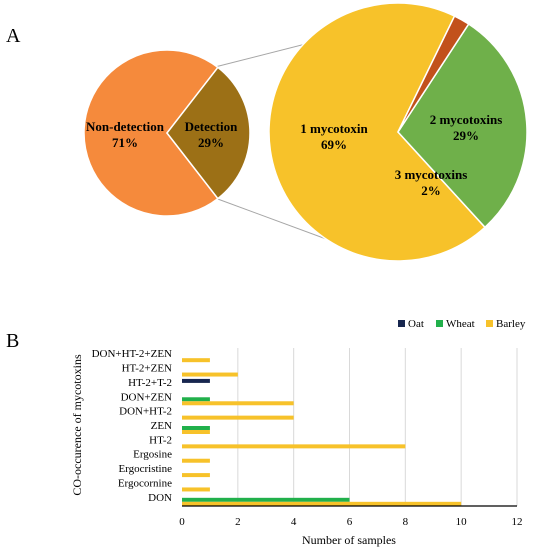 This screenshot has height=550, width=533. I want to click on pie-percent-detection: 29%, so click(211, 142).